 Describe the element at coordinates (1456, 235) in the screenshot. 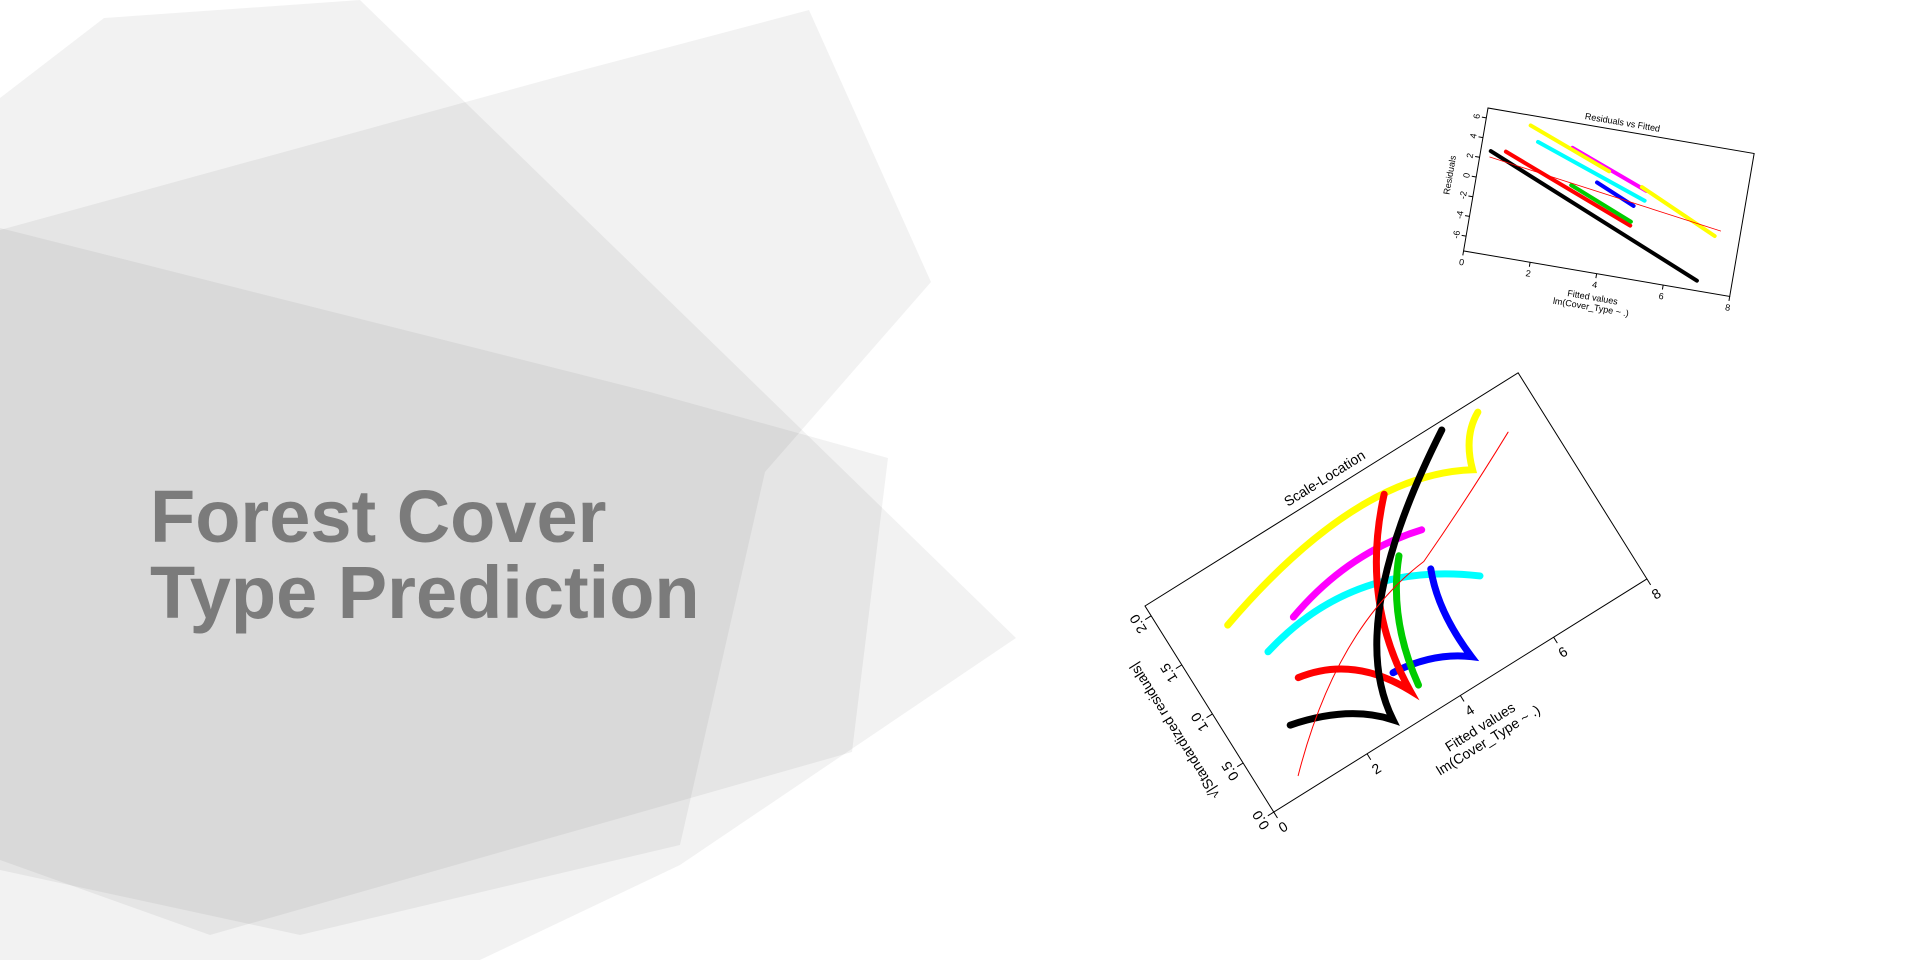

I see `y-tick-label: -6` at that location.